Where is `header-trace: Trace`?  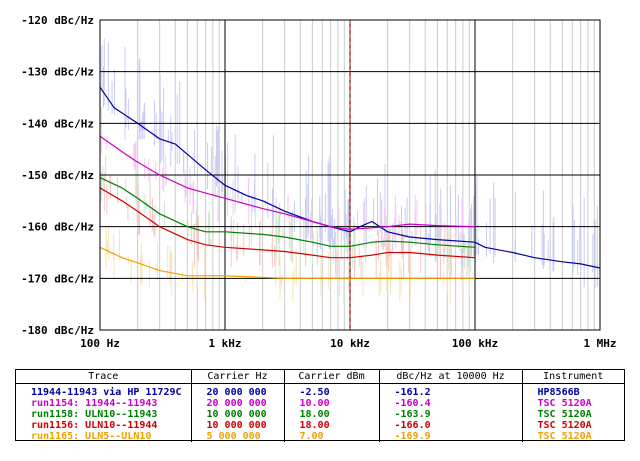 header-trace: Trace is located at coordinates (104, 377).